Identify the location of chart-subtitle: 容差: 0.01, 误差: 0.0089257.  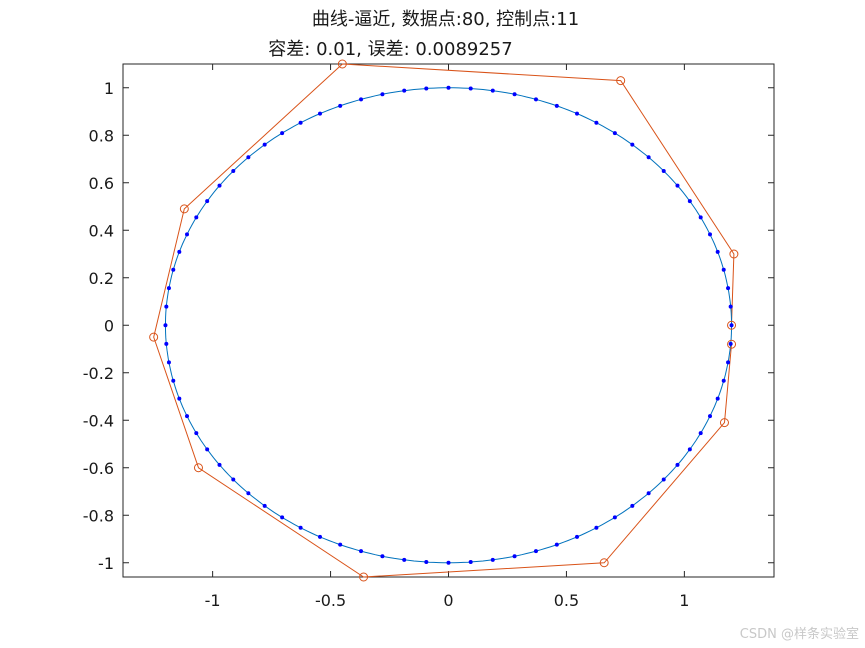
(390, 49).